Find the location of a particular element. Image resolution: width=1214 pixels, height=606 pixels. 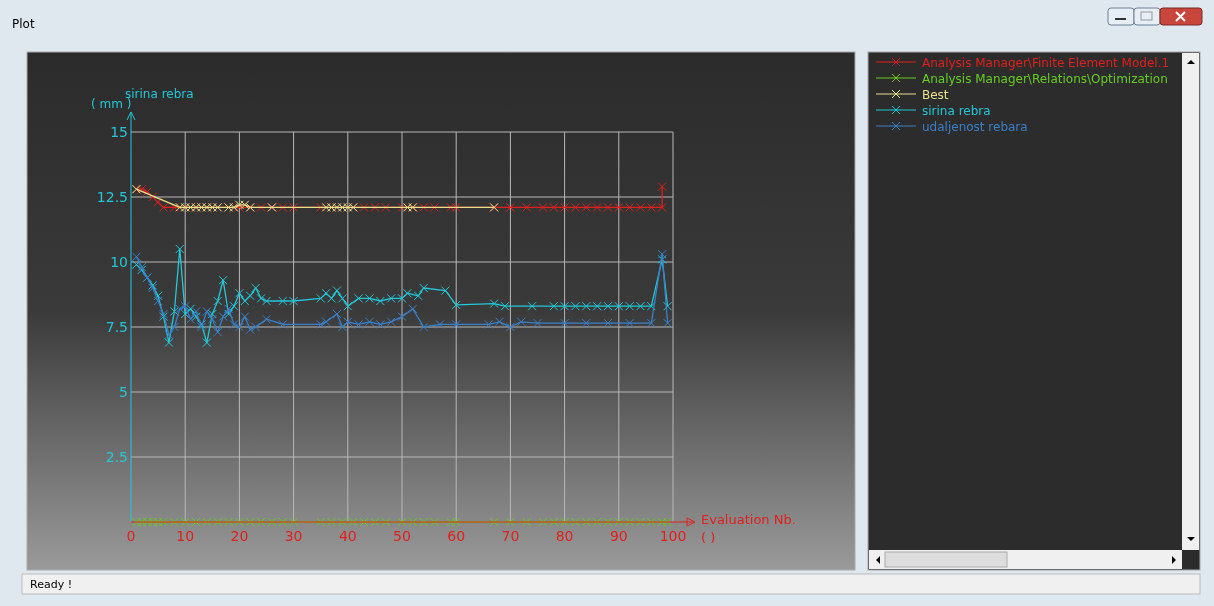

legend-label: sirina rebra is located at coordinates (956, 111).